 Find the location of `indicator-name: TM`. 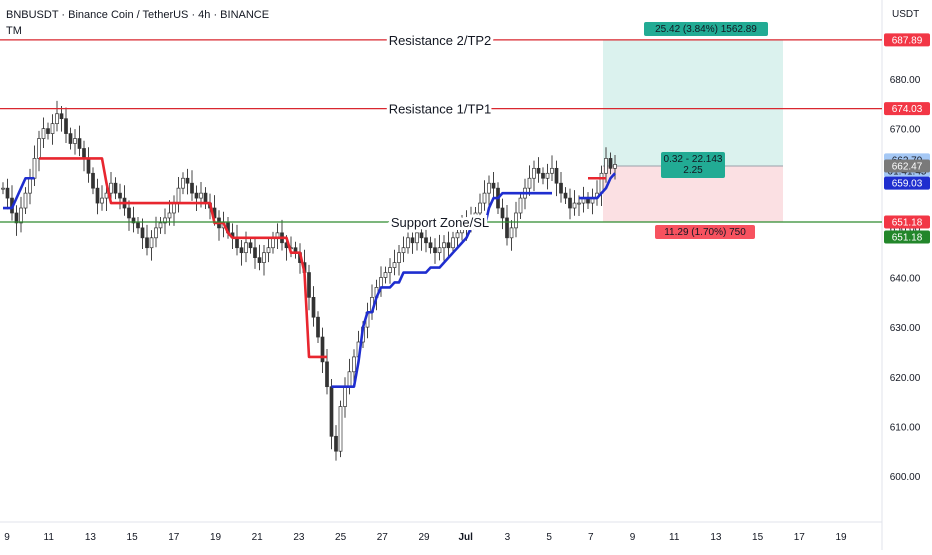

indicator-name: TM is located at coordinates (14, 31).